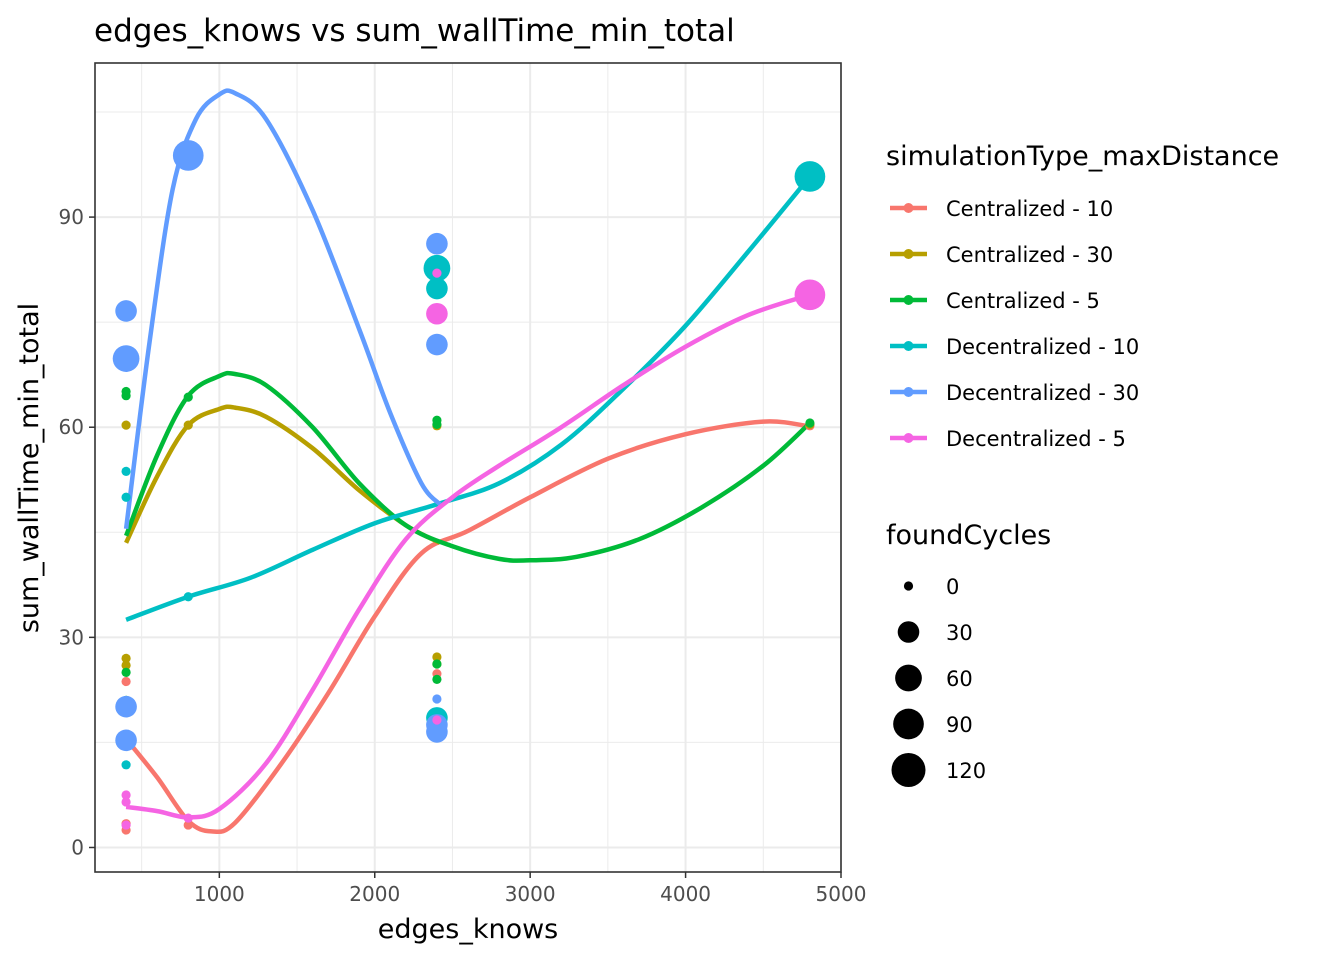 This screenshot has width=1344, height=960. What do you see at coordinates (968, 653) in the screenshot?
I see `size-legend: foundCycles 0 30 60 90 120` at bounding box center [968, 653].